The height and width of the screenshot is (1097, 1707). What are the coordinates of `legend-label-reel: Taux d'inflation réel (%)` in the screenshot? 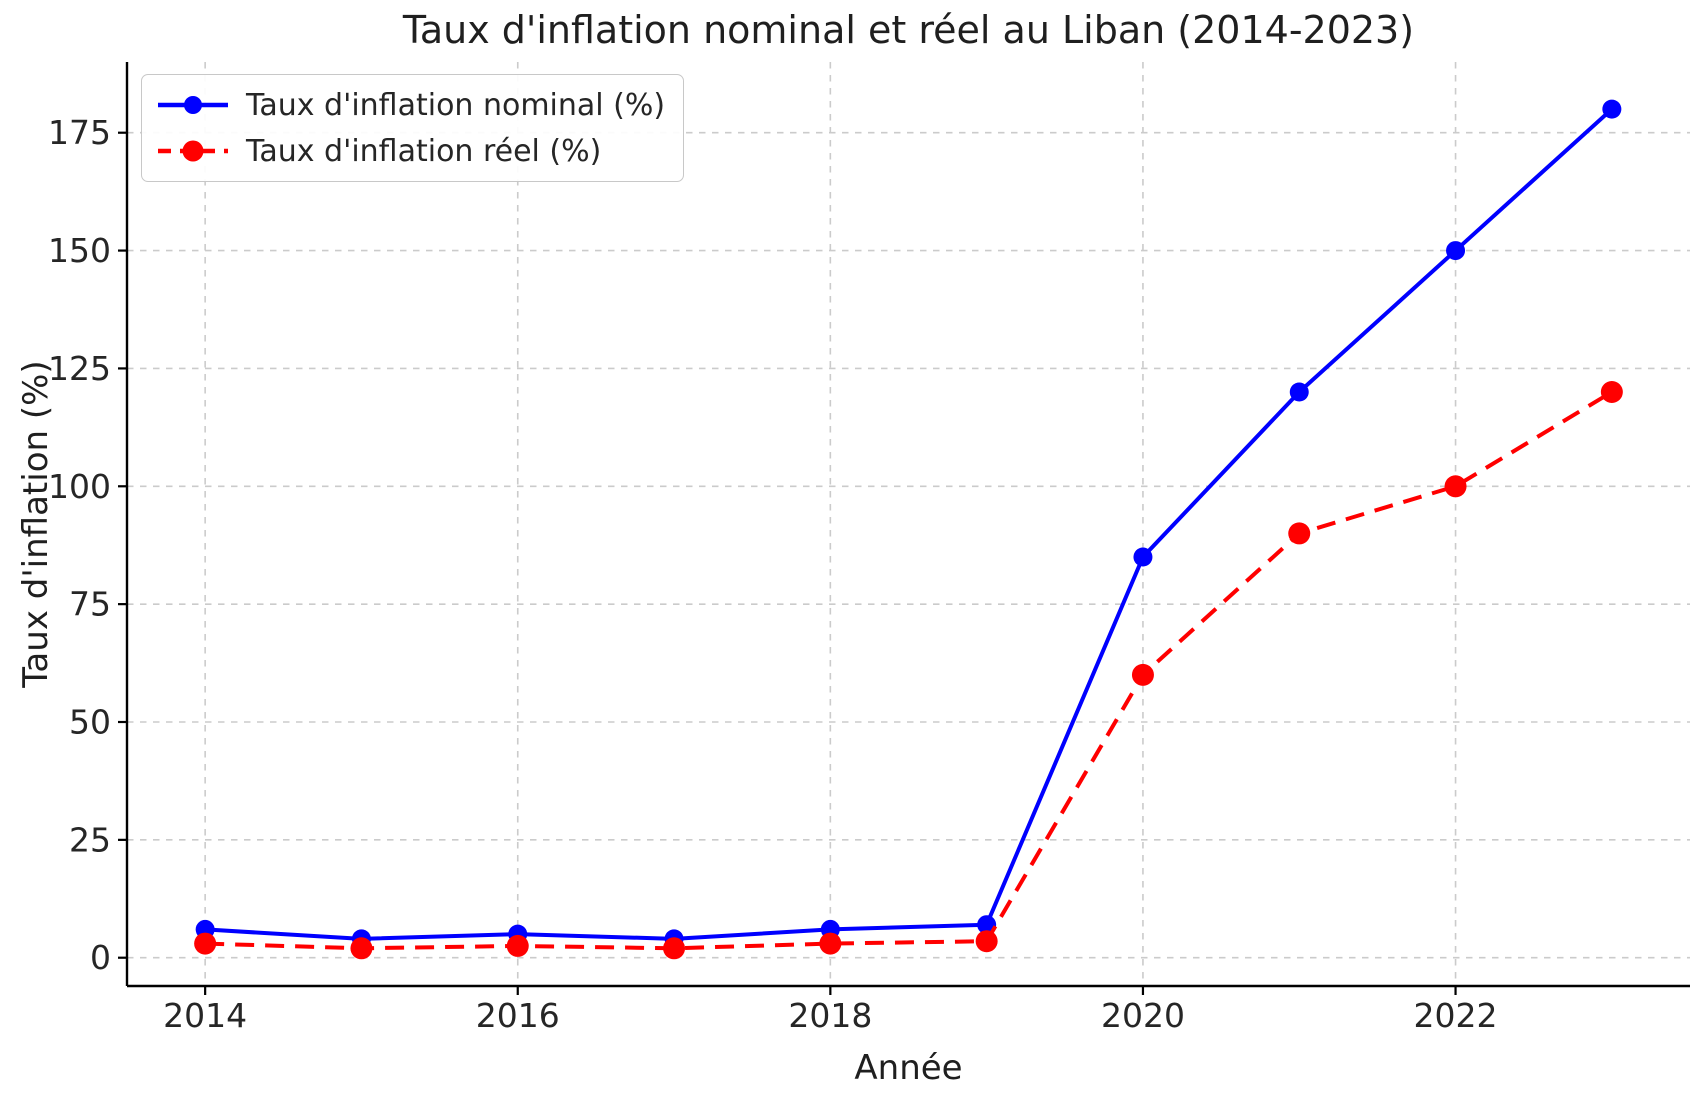 It's located at (424, 151).